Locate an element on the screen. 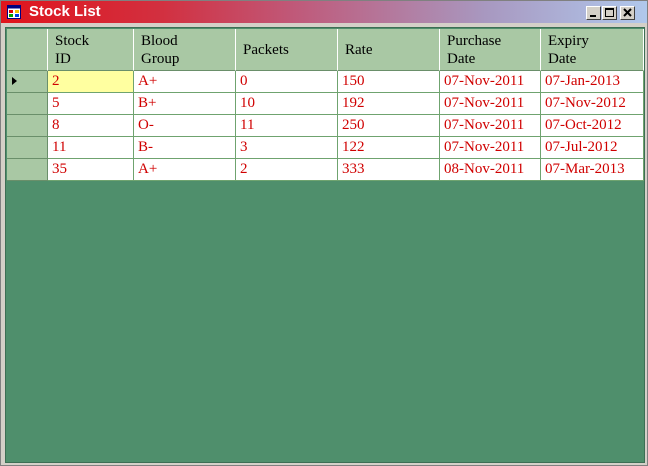  table-row: 35 A+ 2 333 08-Nov-2011 07-Mar-2013 is located at coordinates (325, 170).